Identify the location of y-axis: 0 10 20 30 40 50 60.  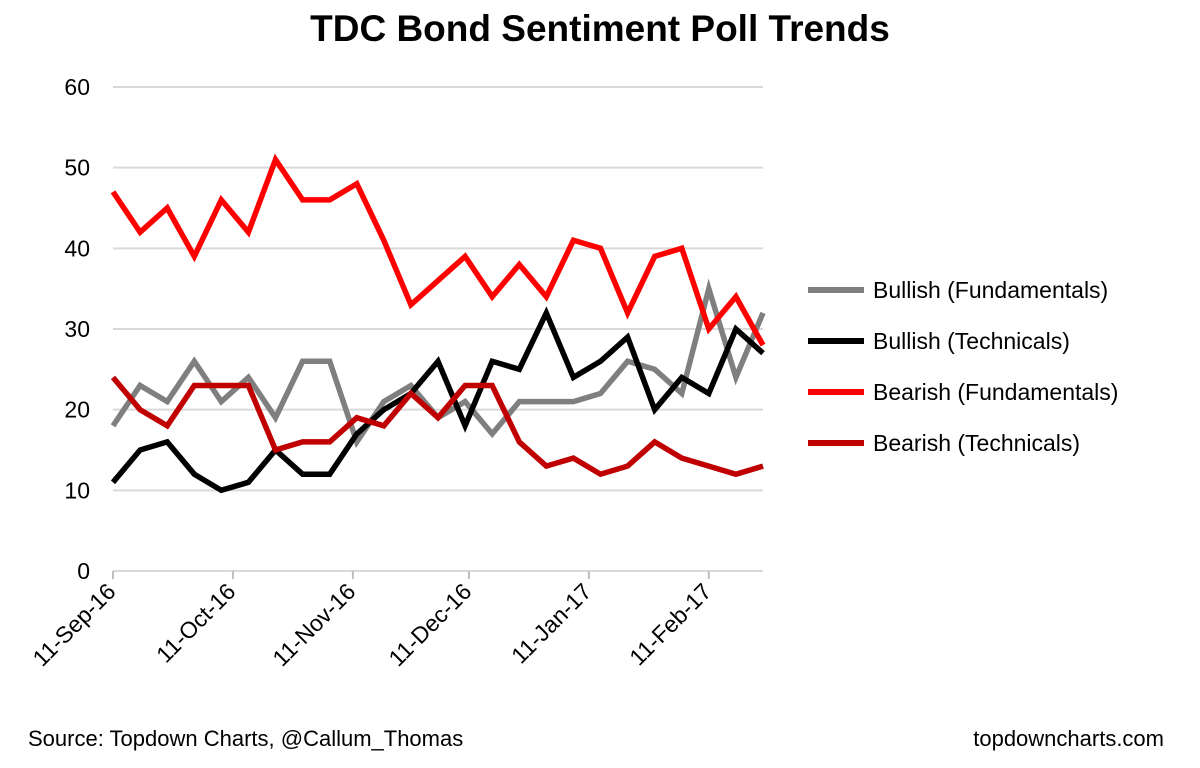
(77, 329).